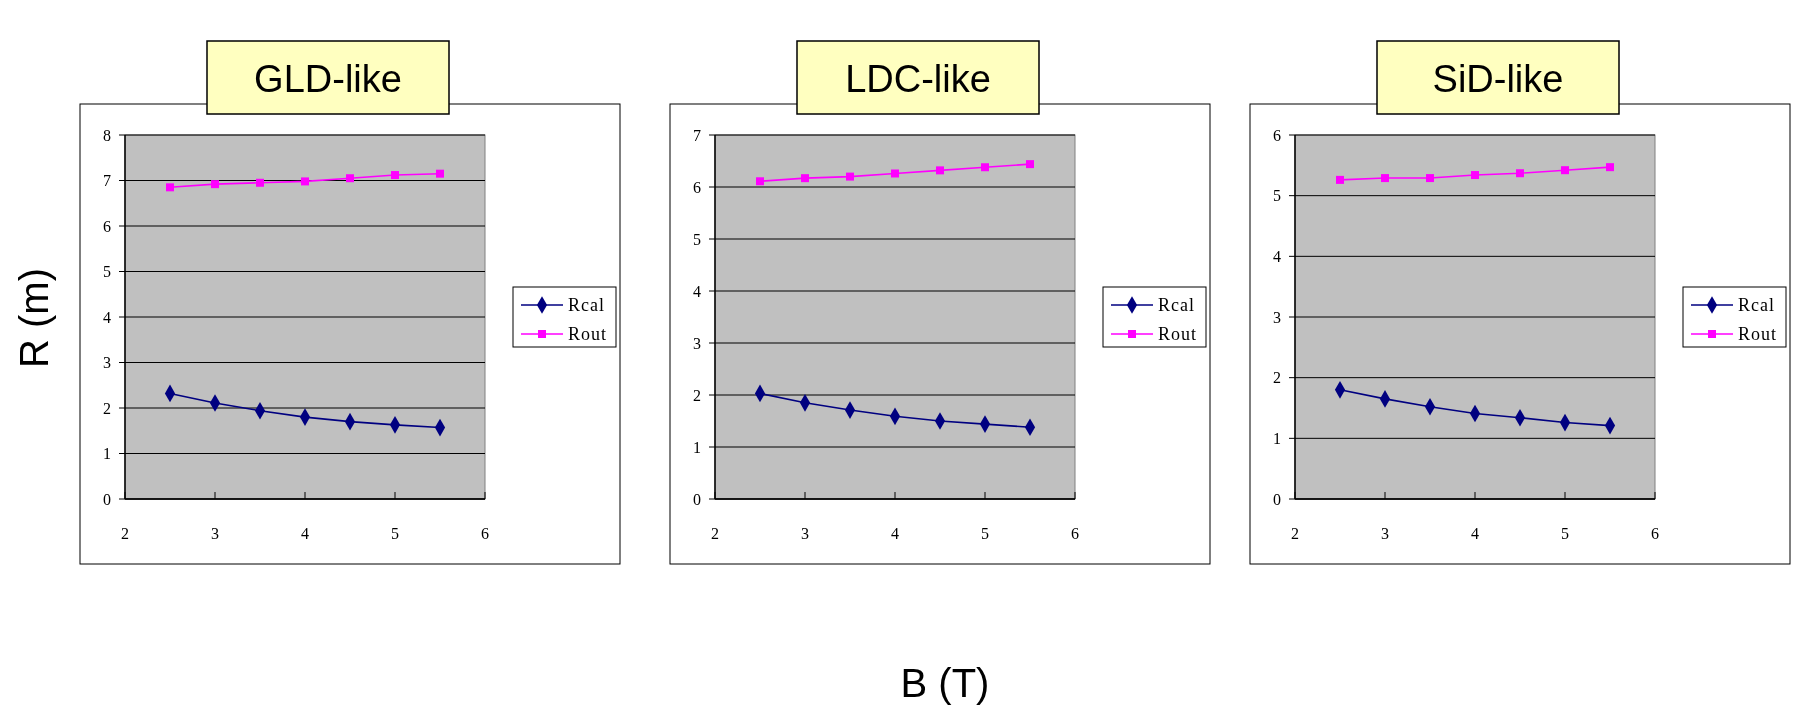 The image size is (1795, 710). Describe the element at coordinates (107, 135) in the screenshot. I see `y-tick-label: 8` at that location.